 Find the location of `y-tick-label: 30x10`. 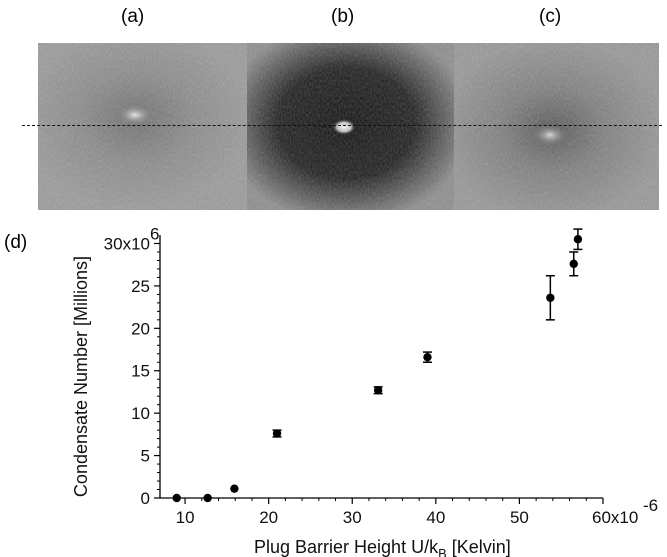

y-tick-label: 30x10 is located at coordinates (127, 243).